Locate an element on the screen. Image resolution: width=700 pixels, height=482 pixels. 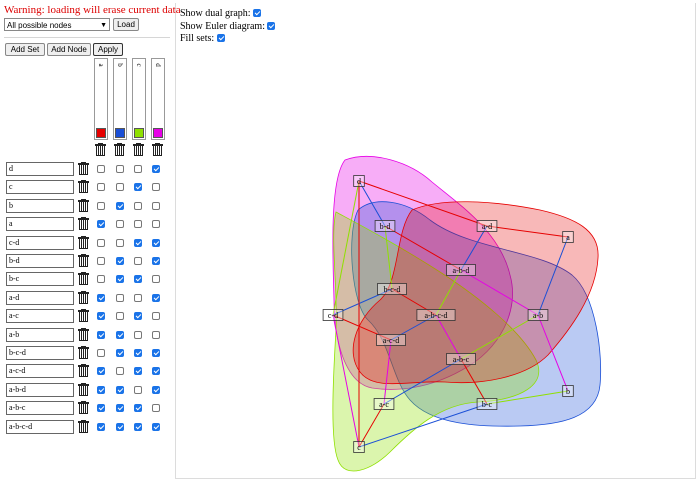
node-name-input: a-d is located at coordinates (40, 297).